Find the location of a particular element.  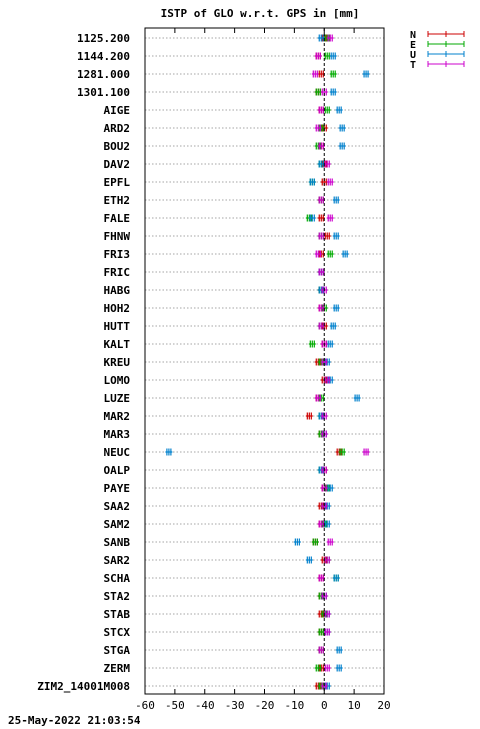

station-label: STAB is located at coordinates (117, 614).